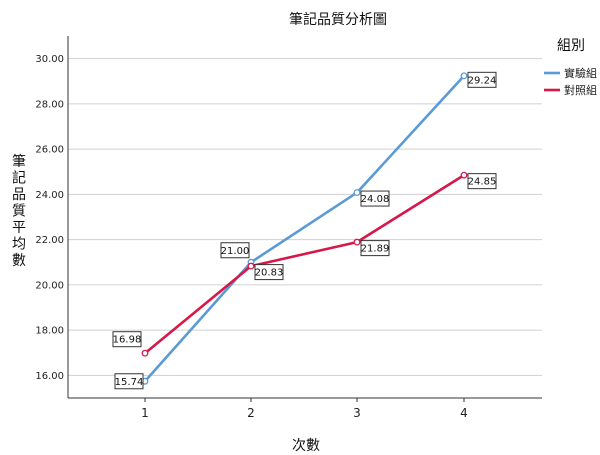 The image size is (600, 455). I want to click on data-label: 24.08, so click(375, 199).